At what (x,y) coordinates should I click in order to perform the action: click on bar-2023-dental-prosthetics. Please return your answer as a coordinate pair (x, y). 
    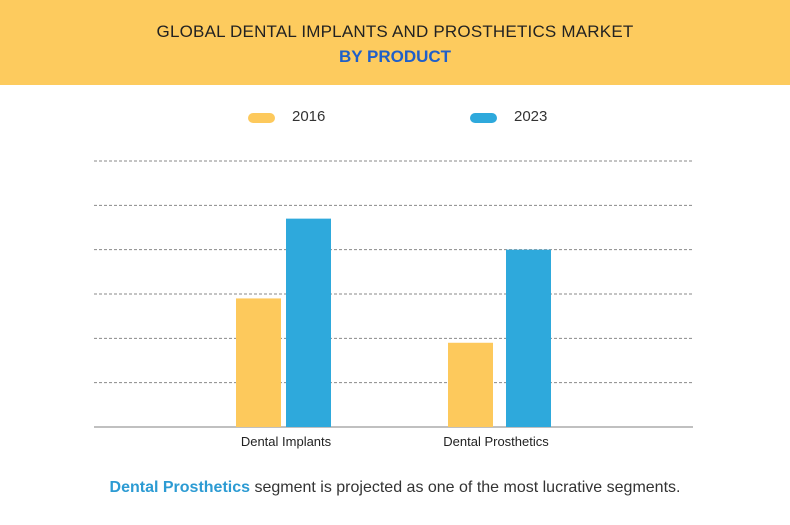
    Looking at the image, I should click on (528, 338).